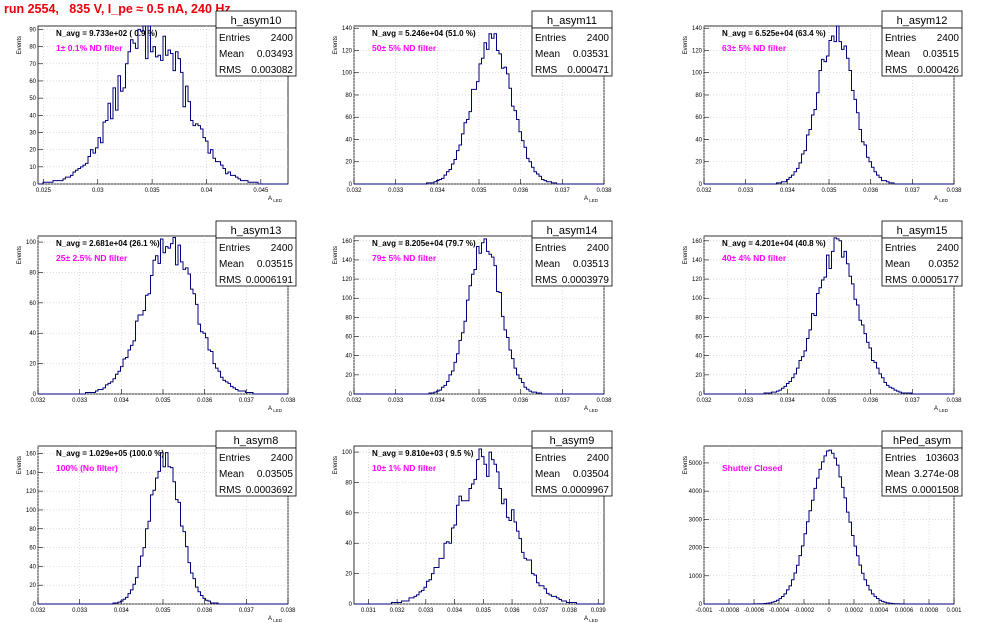 The image size is (996, 622). I want to click on stats-name: h_asym10, so click(256, 21).